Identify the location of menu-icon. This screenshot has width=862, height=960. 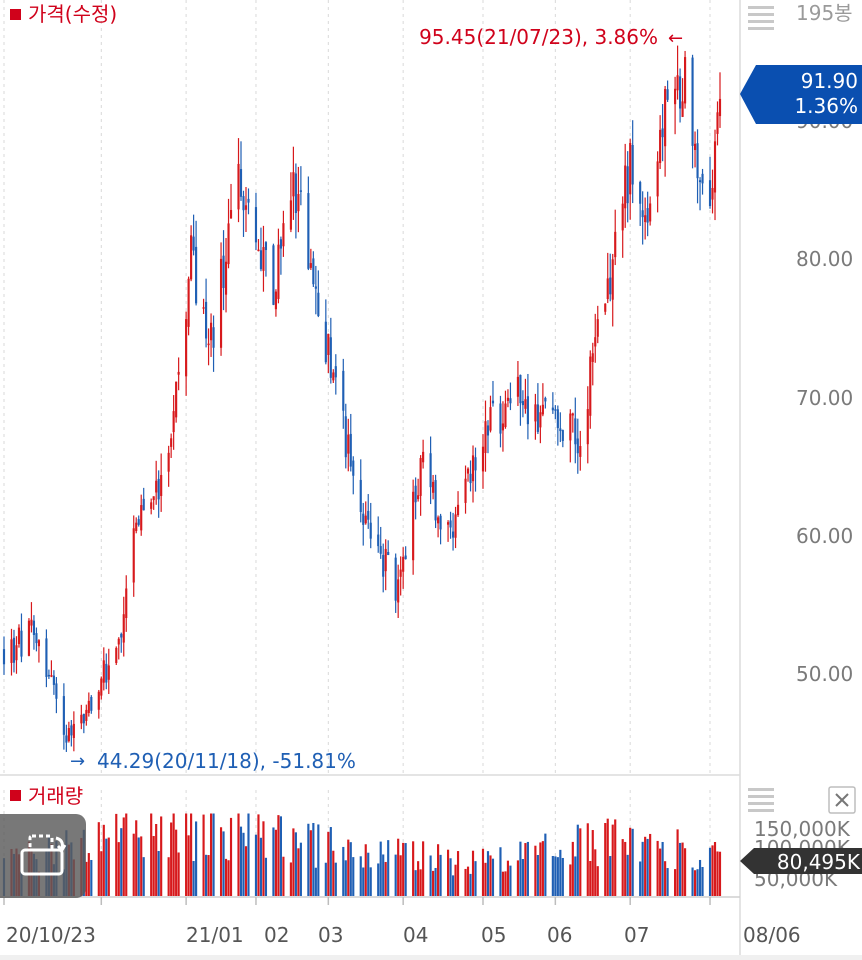
(761, 18).